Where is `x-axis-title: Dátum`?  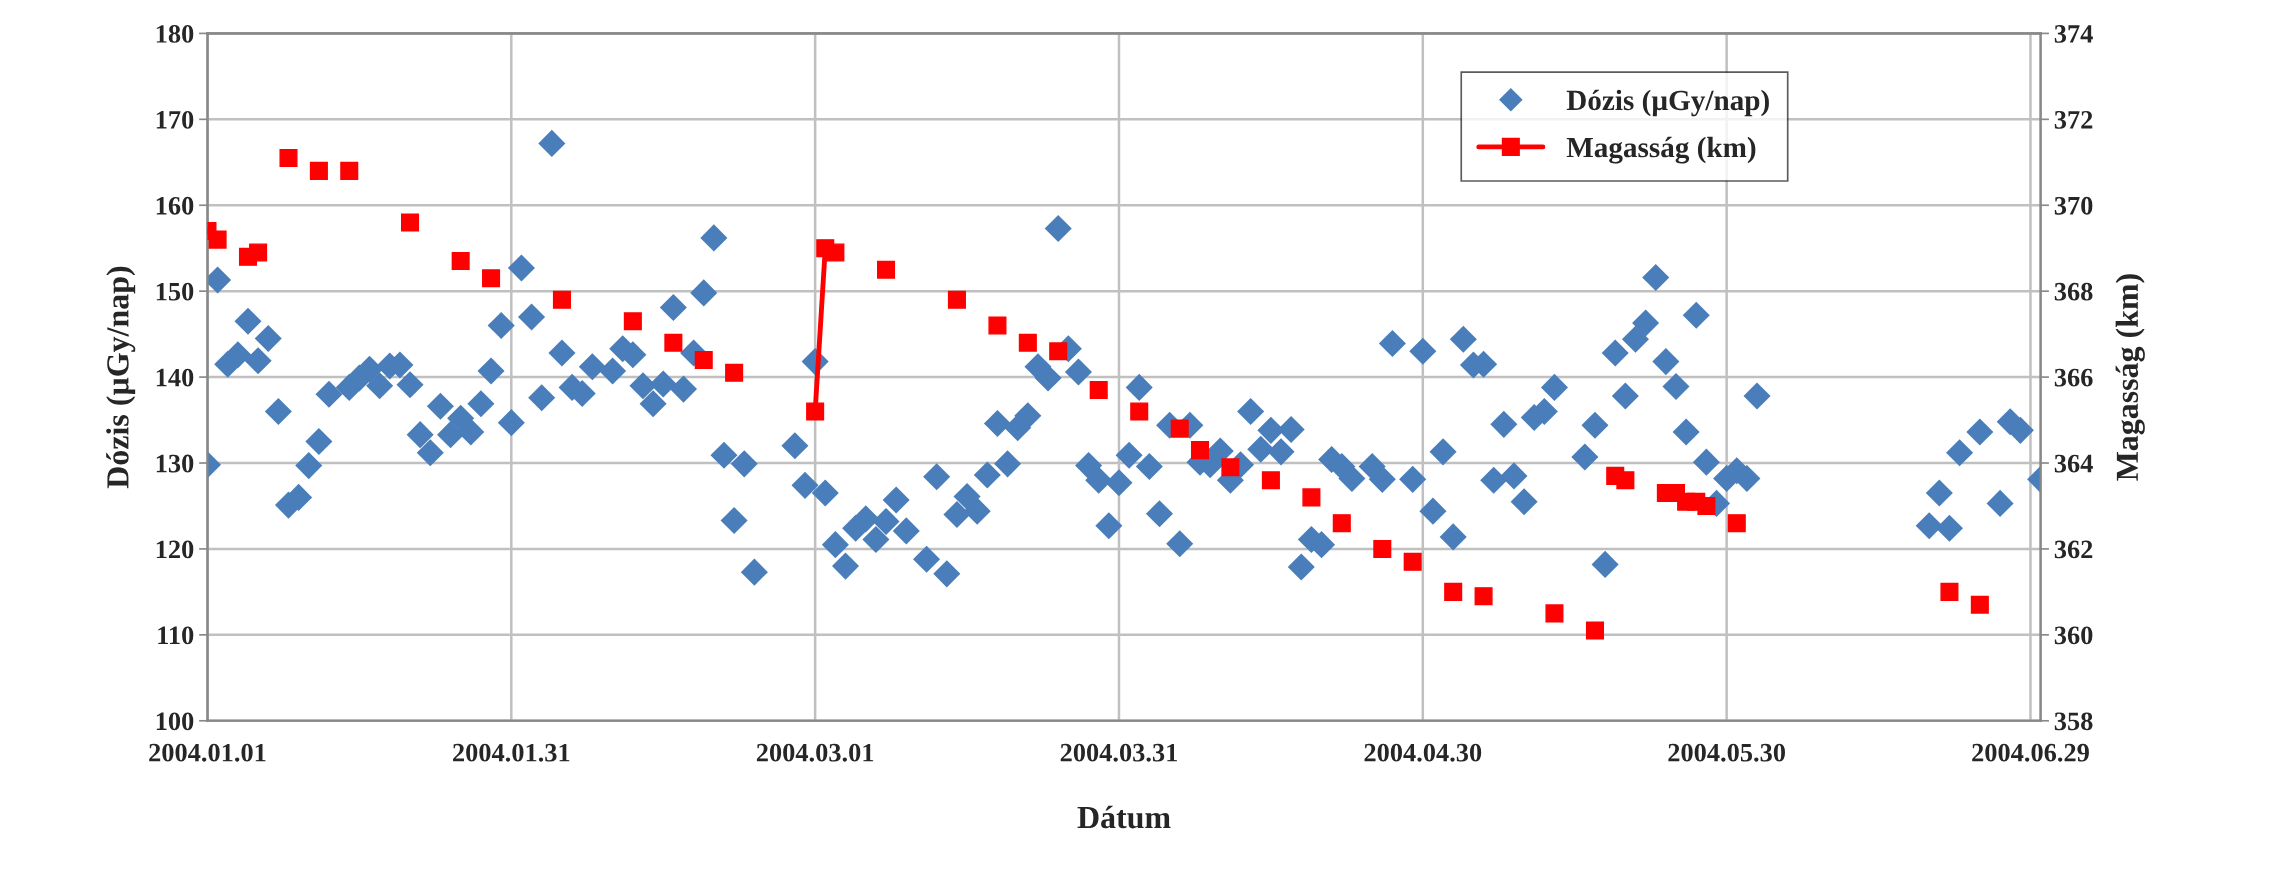 x-axis-title: Dátum is located at coordinates (1124, 817).